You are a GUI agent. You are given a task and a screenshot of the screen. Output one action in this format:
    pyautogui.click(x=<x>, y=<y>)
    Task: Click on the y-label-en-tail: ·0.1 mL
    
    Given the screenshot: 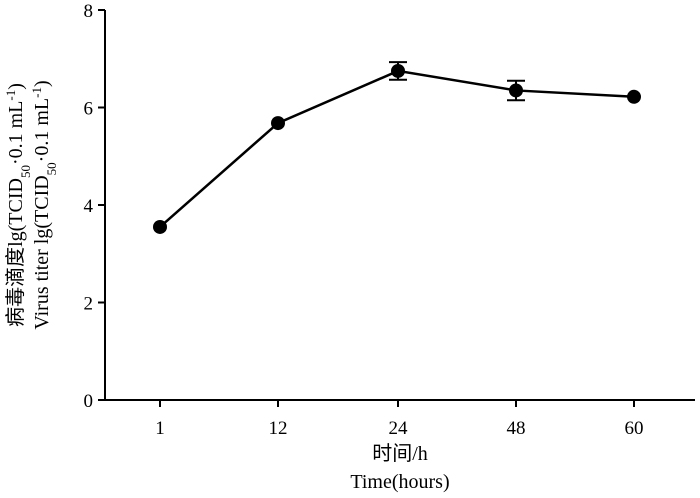 What is the action you would take?
    pyautogui.click(x=42, y=130)
    